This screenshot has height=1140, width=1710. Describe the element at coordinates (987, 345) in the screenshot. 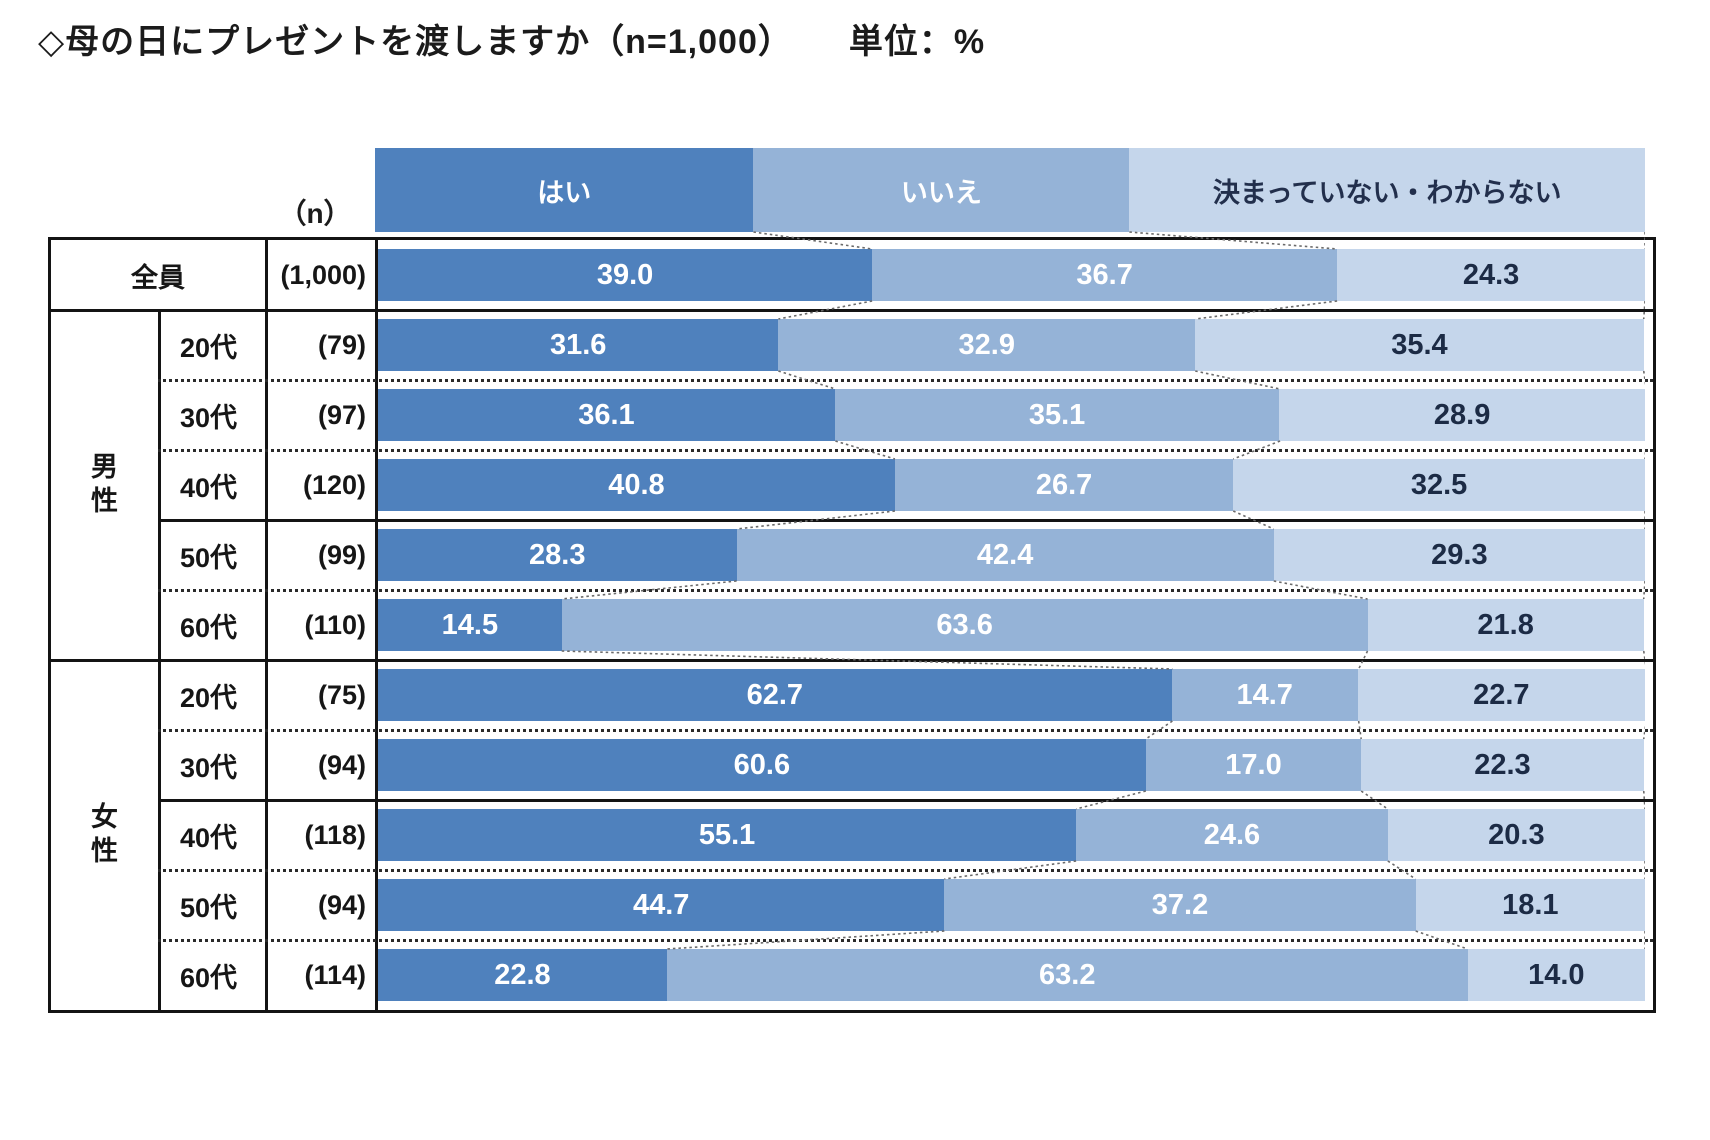

I see `bar-segment-no: 32.9` at that location.